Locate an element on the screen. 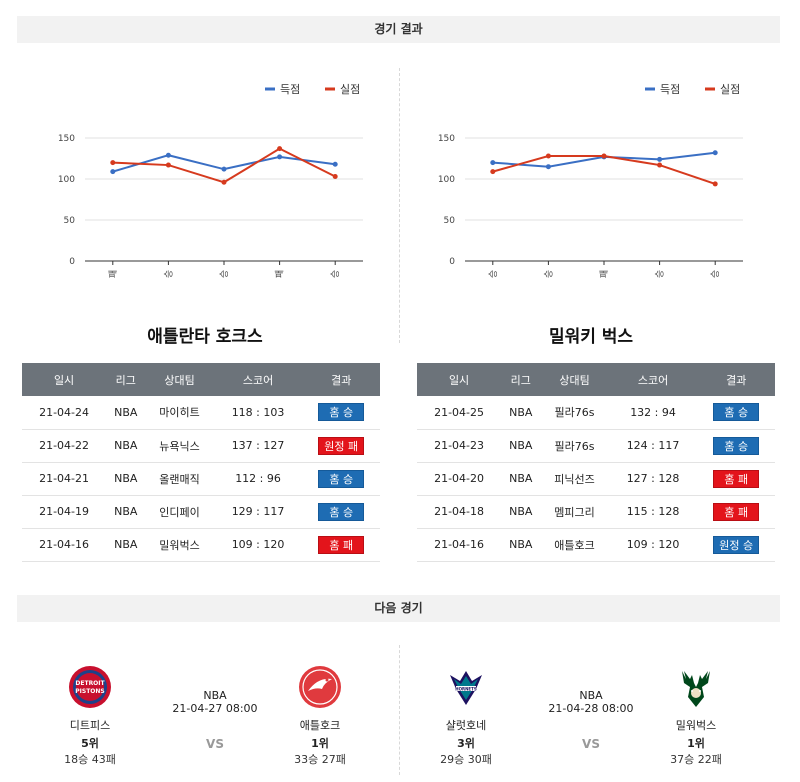  cell-opponent: 올랜매직 is located at coordinates (179, 479).